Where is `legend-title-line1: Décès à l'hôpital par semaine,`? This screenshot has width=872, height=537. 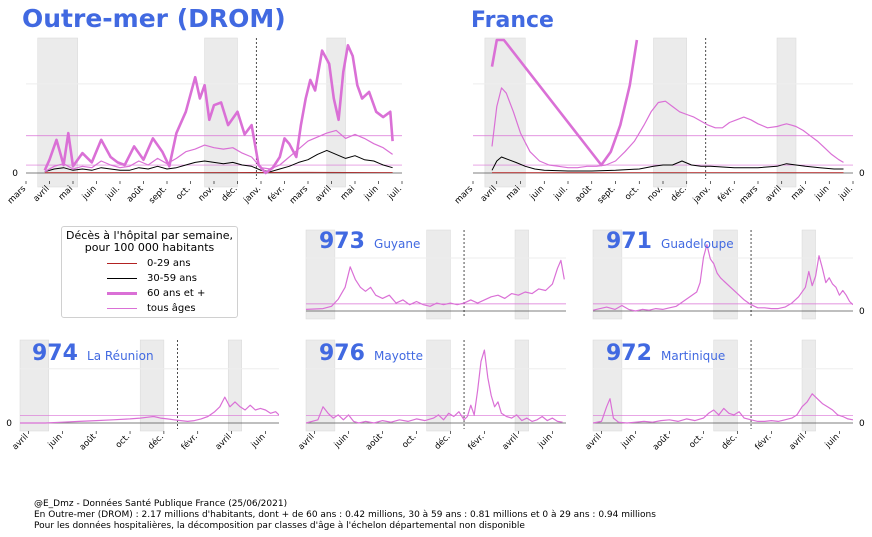
legend-title-line1: Décès à l'hôpital par semaine, is located at coordinates (149, 235).